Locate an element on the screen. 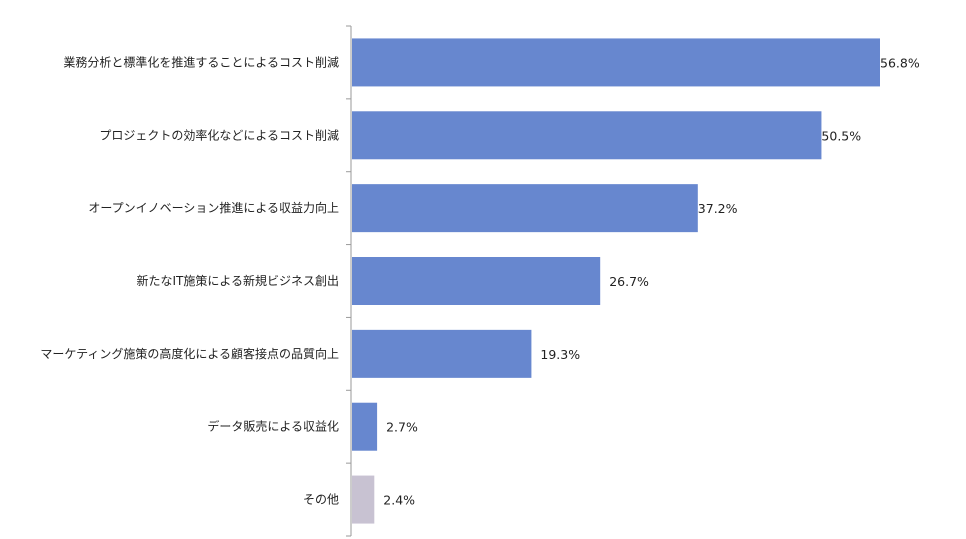 The height and width of the screenshot is (539, 966). category-label: マーケティング施策の高度化による顧客接点の品質向上 is located at coordinates (189, 353).